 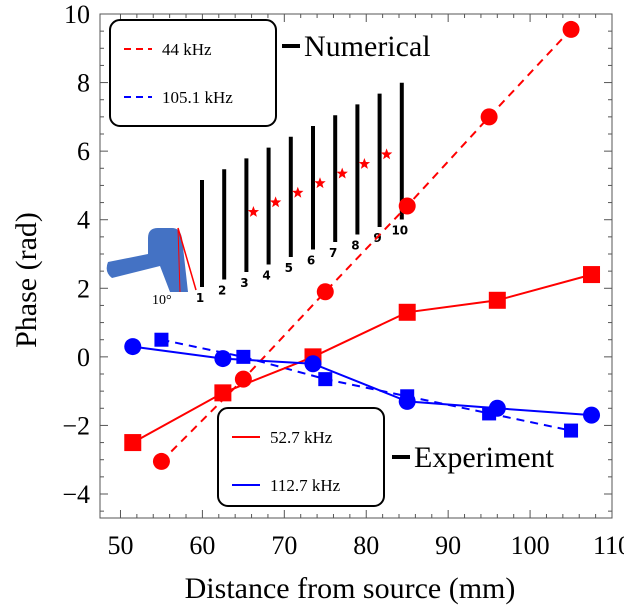 I want to click on angle-line, so click(x=187, y=259).